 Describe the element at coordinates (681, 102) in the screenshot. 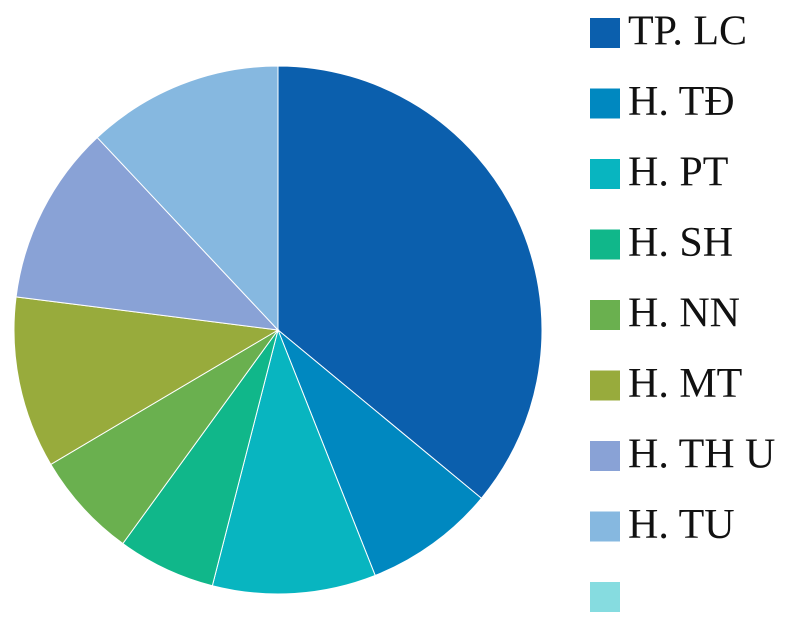

I see `legend-label: H. TĐ` at that location.